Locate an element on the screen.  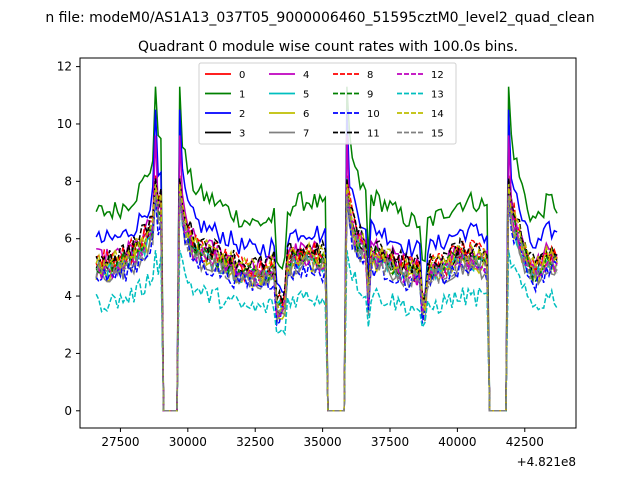
y-axis: 0 2 4 6 8 10 12 is located at coordinates (68, 239).